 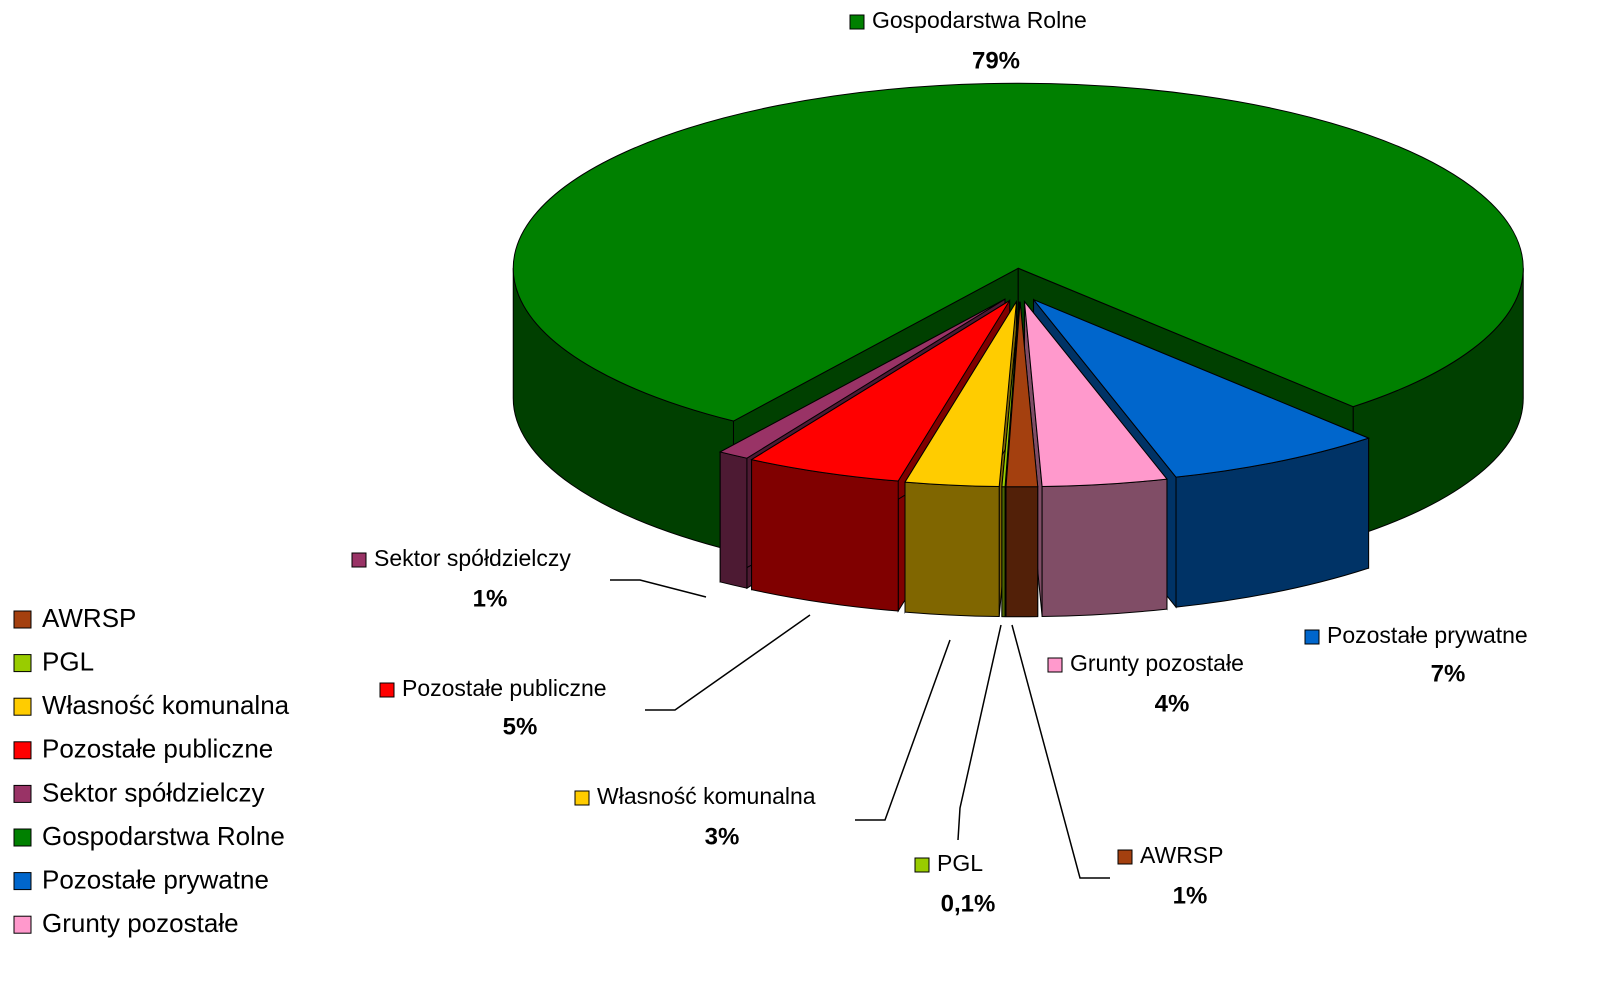 What do you see at coordinates (1172, 703) in the screenshot?
I see `data-label-value: 4%` at bounding box center [1172, 703].